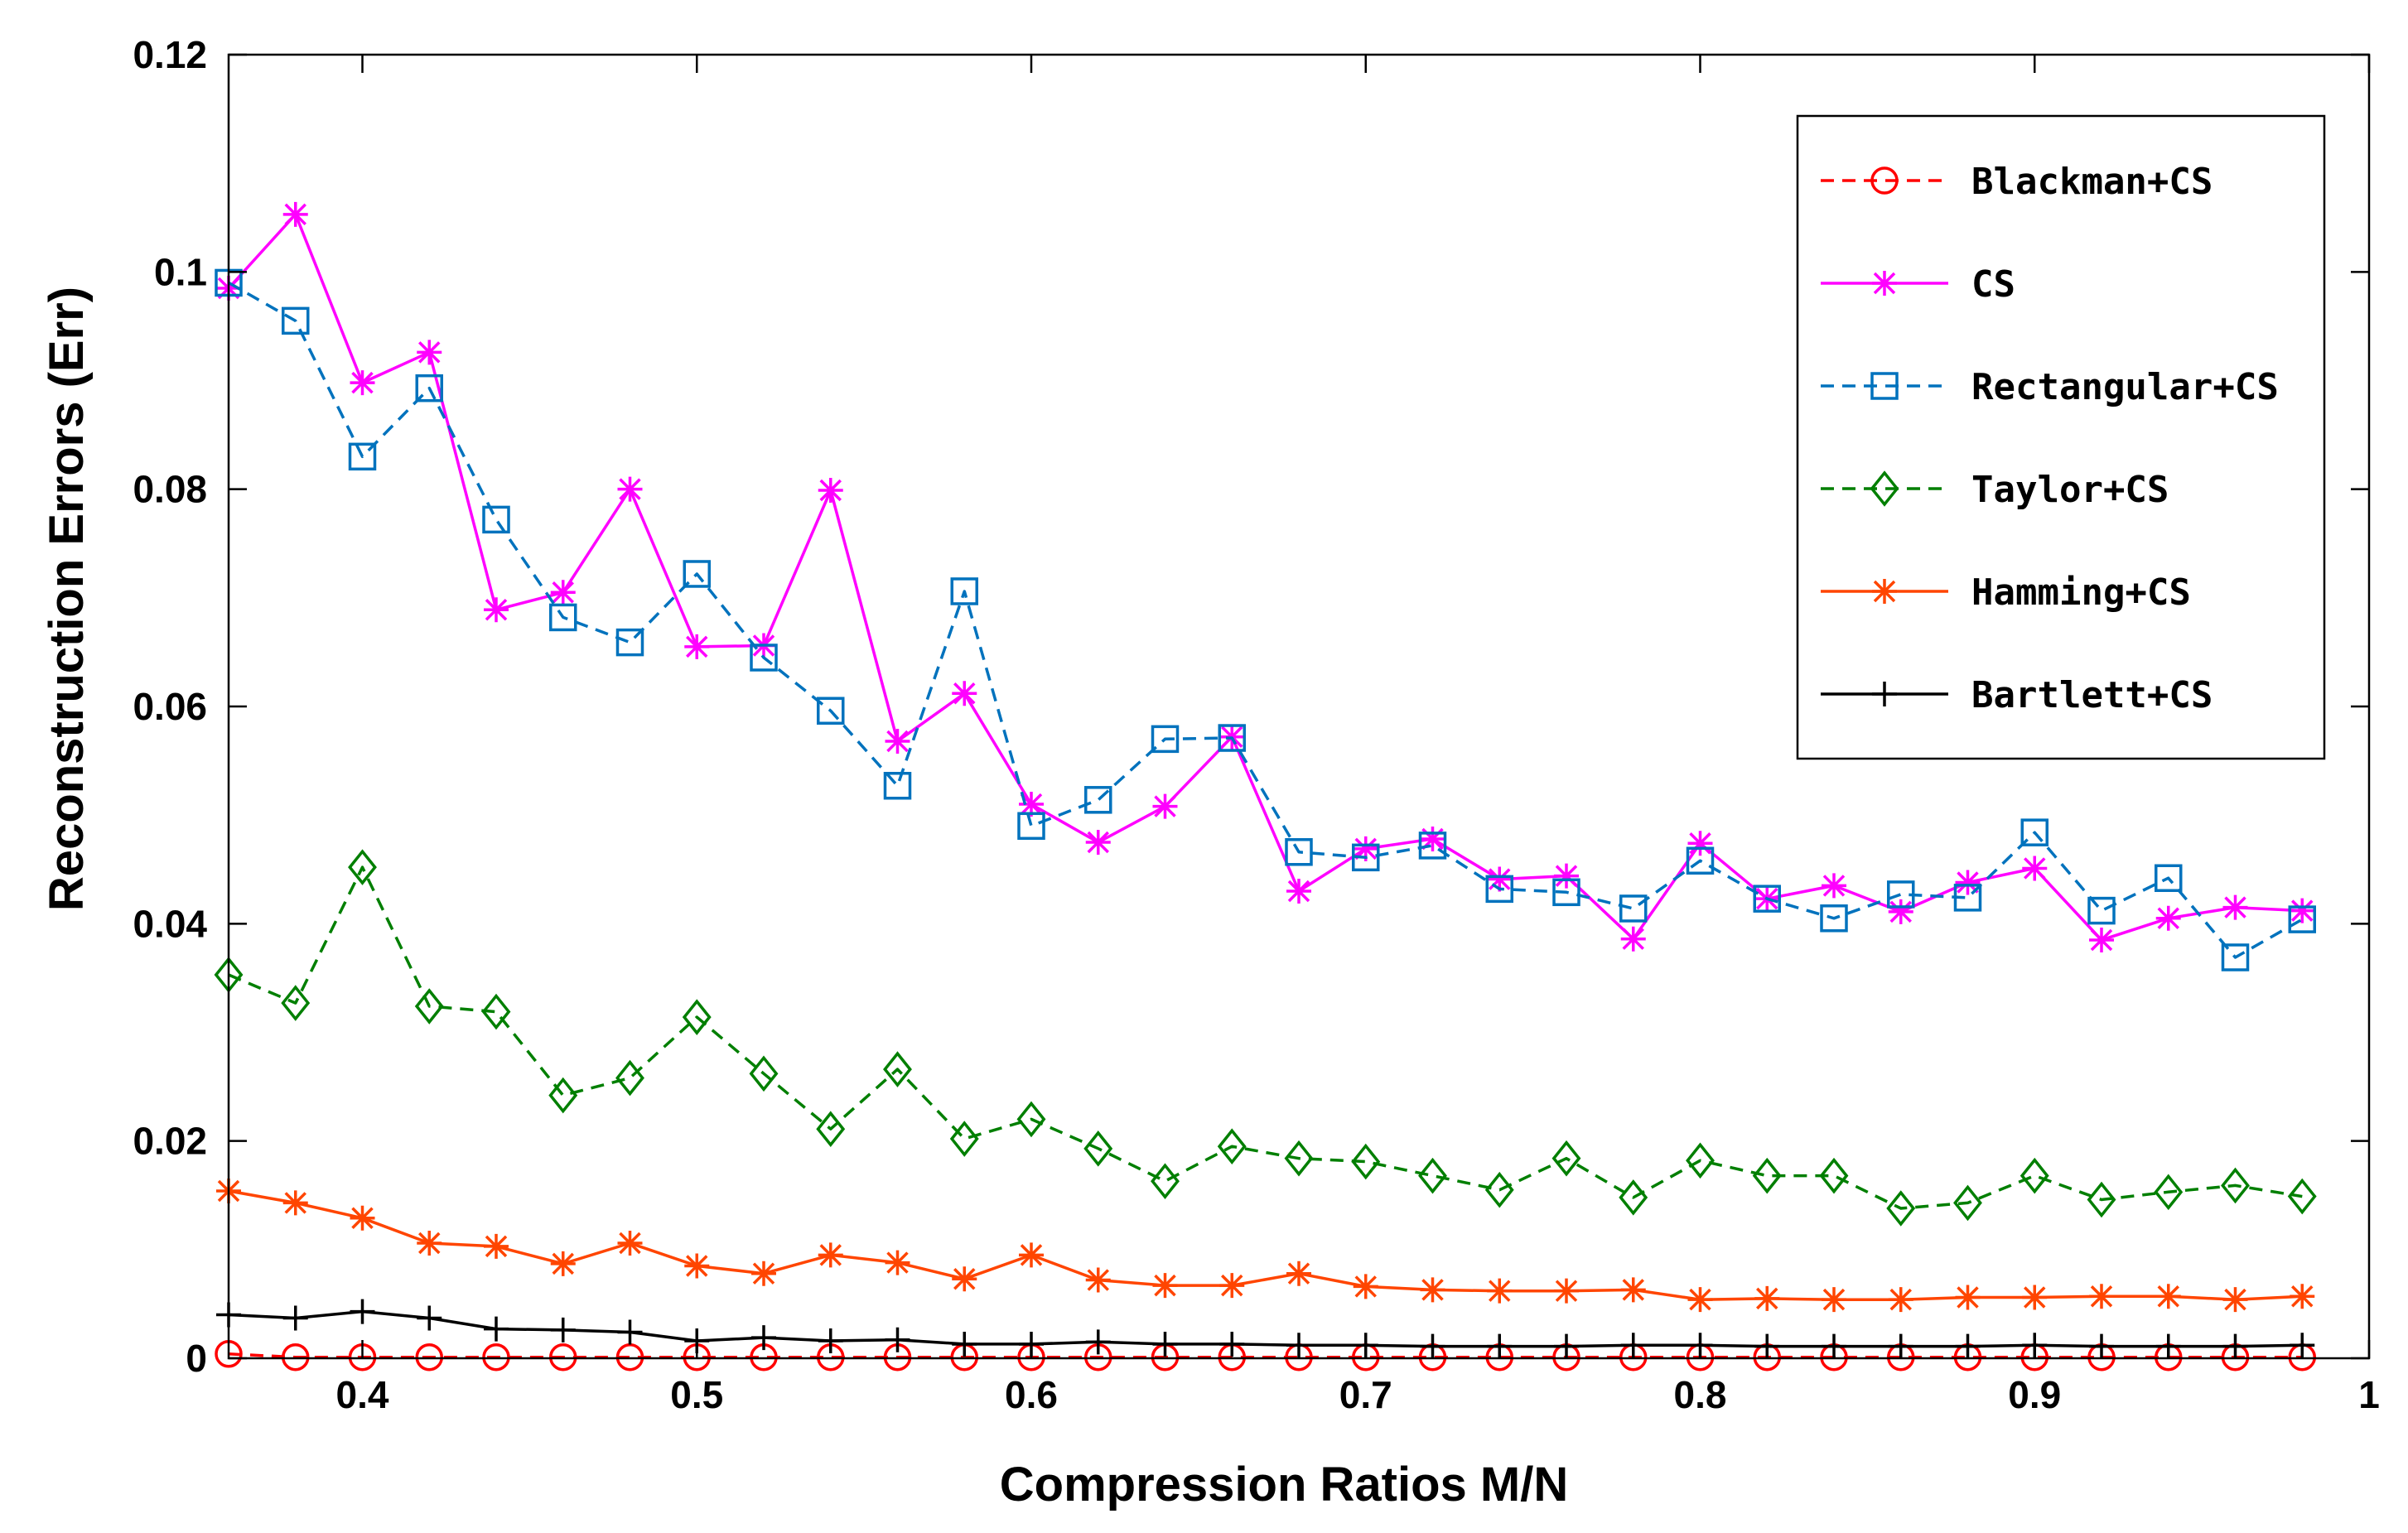 The width and height of the screenshot is (2408, 1533). Describe the element at coordinates (170, 1142) in the screenshot. I see `y-tick-label: 0.02` at that location.